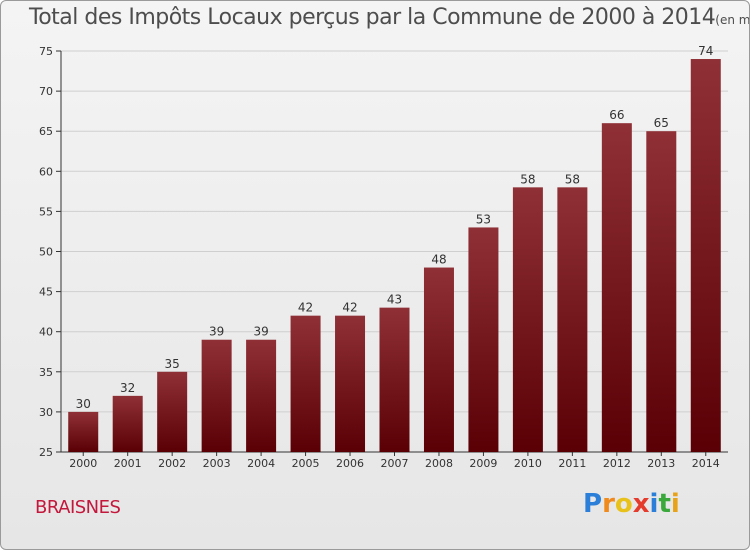 Image resolution: width=750 pixels, height=550 pixels. I want to click on x-tick-label: 2005, so click(306, 463).